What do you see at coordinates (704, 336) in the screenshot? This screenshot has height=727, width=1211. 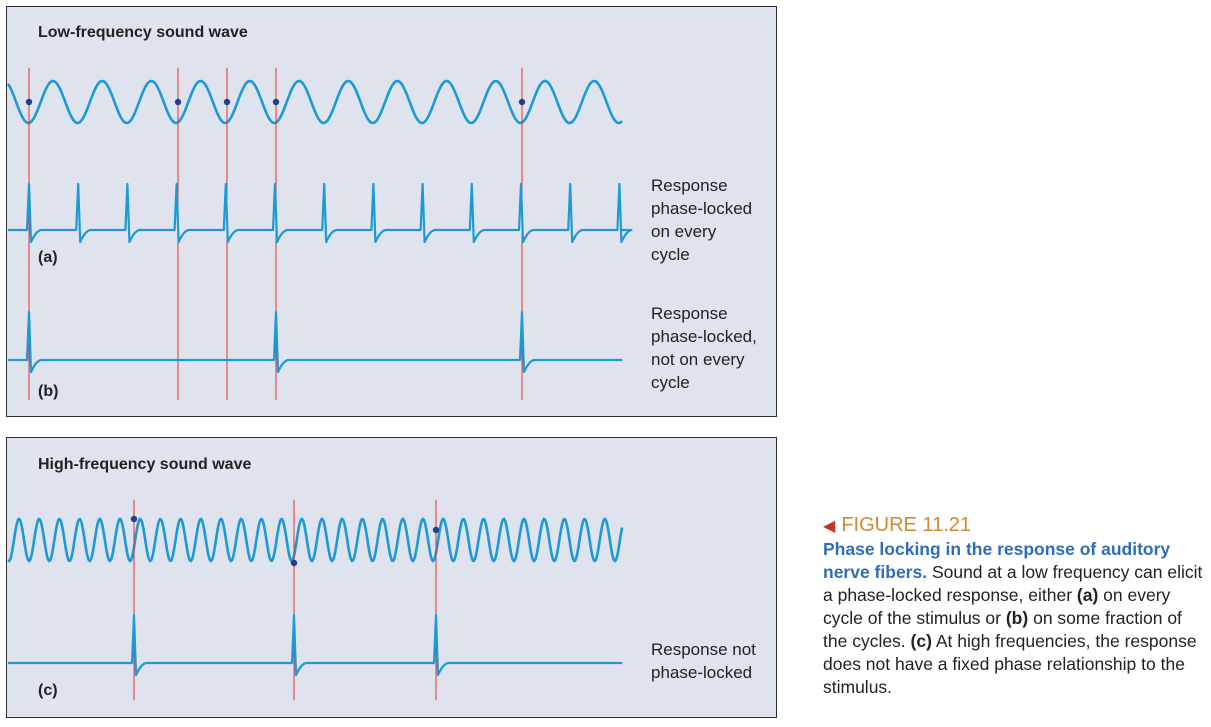 I see `response-b-line: phase-locked,` at bounding box center [704, 336].